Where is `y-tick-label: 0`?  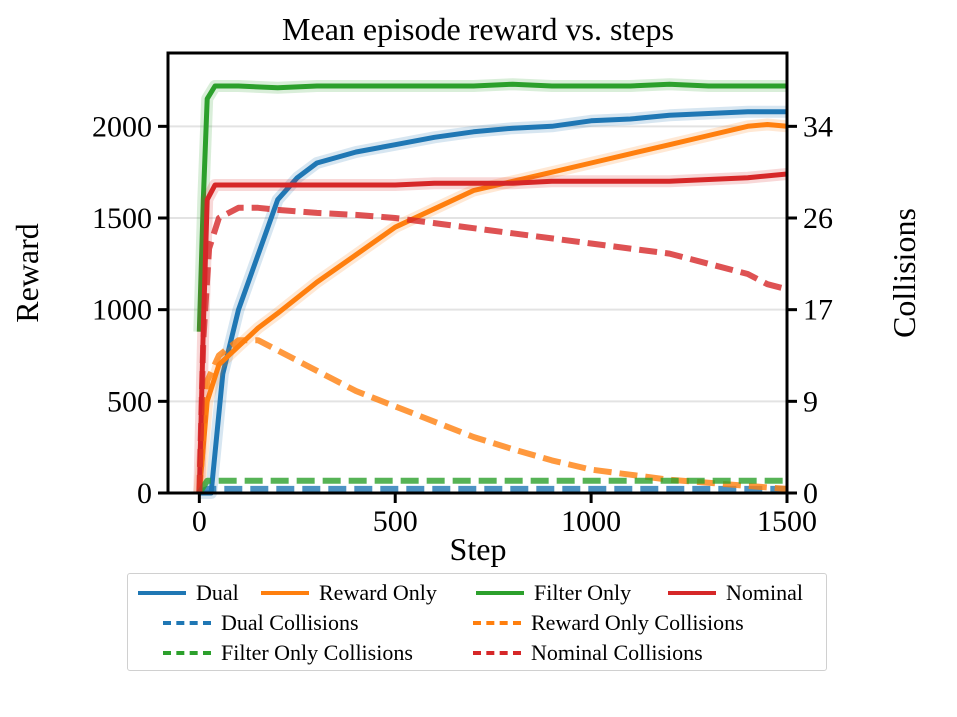 y-tick-label: 0 is located at coordinates (144, 493).